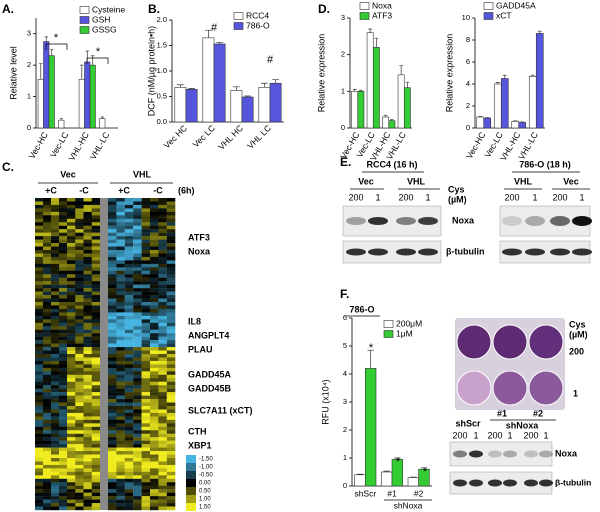 The height and width of the screenshot is (512, 600). I want to click on y-axis-label: Relative expression, so click(321, 73).